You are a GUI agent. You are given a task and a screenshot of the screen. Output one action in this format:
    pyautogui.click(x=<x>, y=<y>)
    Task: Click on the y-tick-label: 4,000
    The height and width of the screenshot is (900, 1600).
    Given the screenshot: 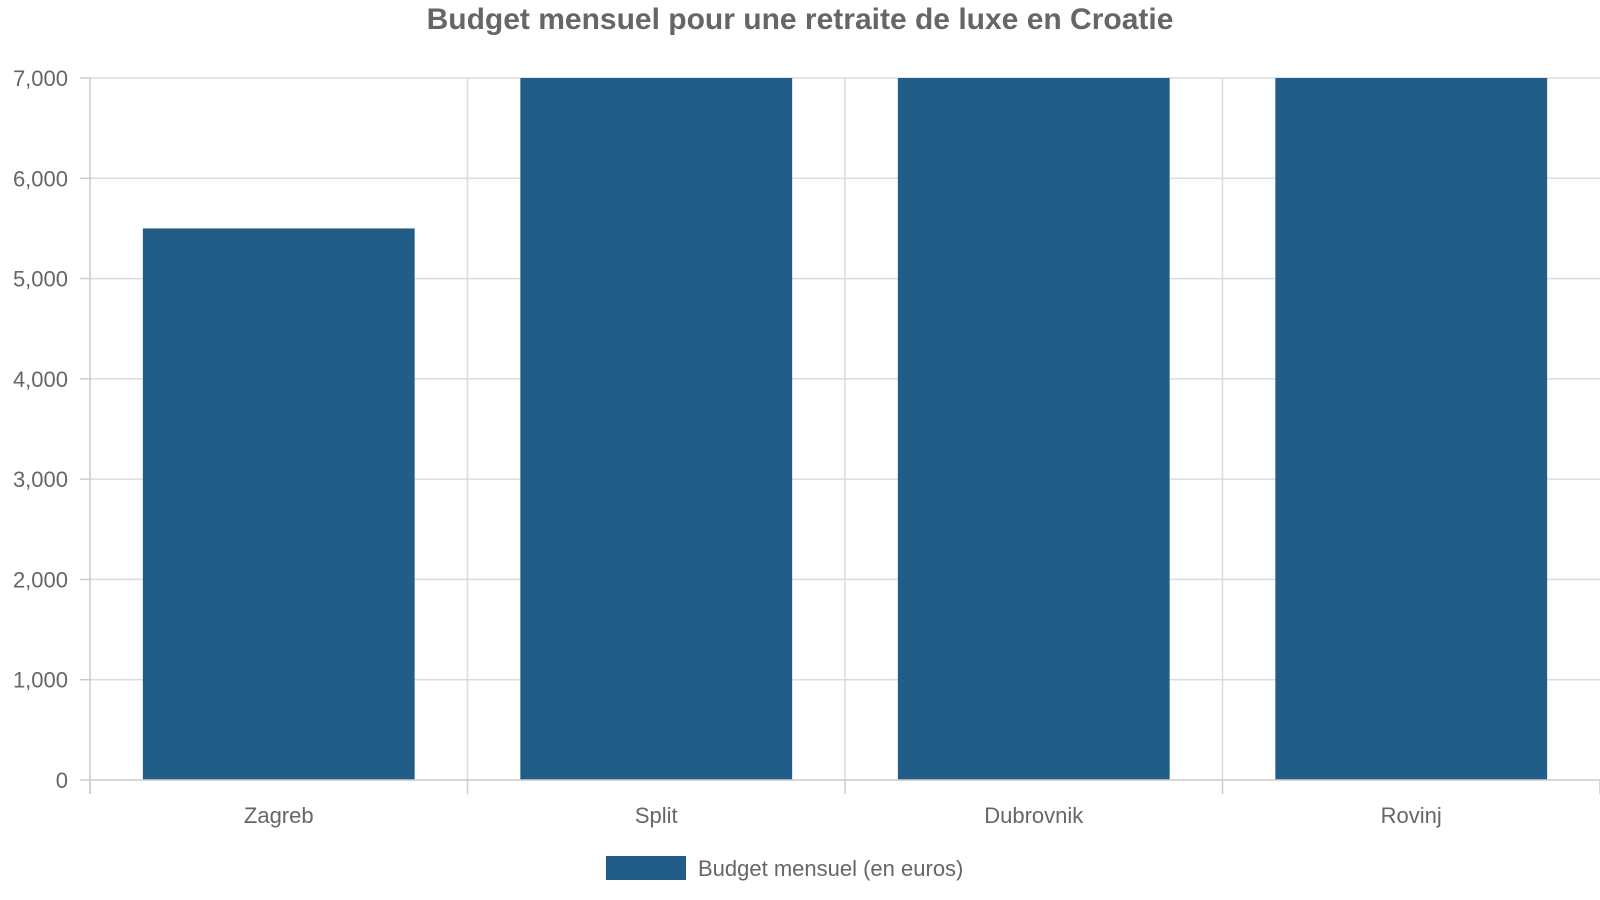 What is the action you would take?
    pyautogui.click(x=40, y=379)
    